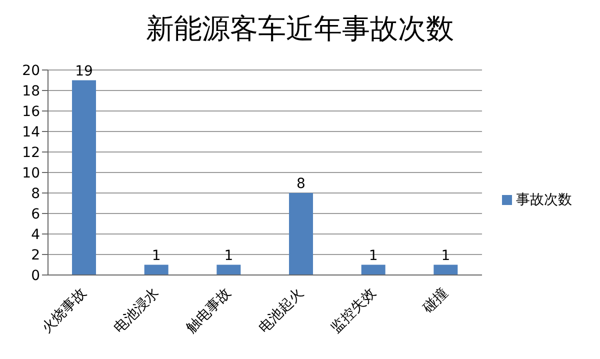  I want to click on chart-title: 新能源客车近年事故次数, so click(300, 29).